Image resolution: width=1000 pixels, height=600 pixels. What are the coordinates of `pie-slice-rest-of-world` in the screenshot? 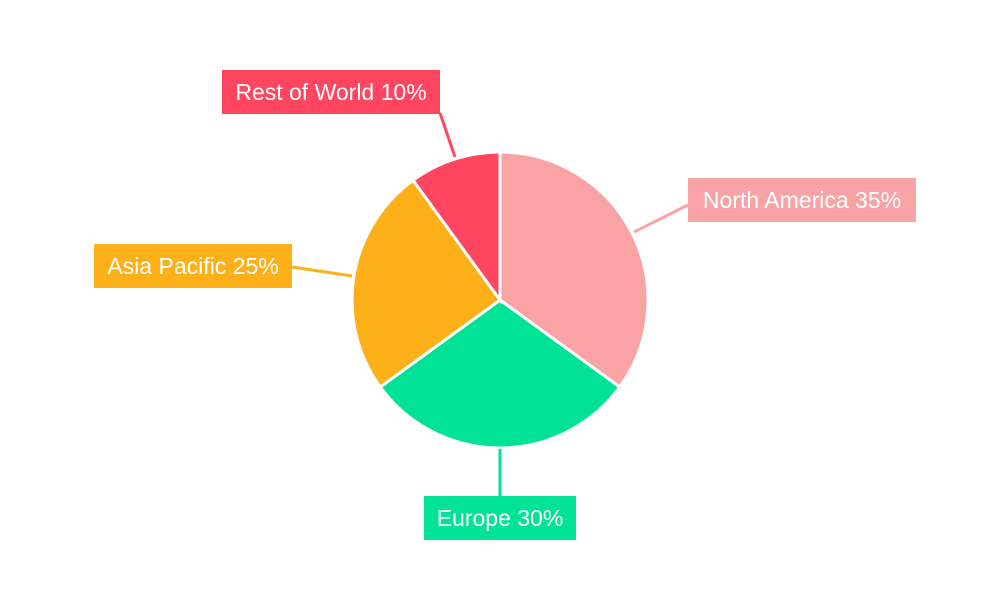 It's located at (456, 227).